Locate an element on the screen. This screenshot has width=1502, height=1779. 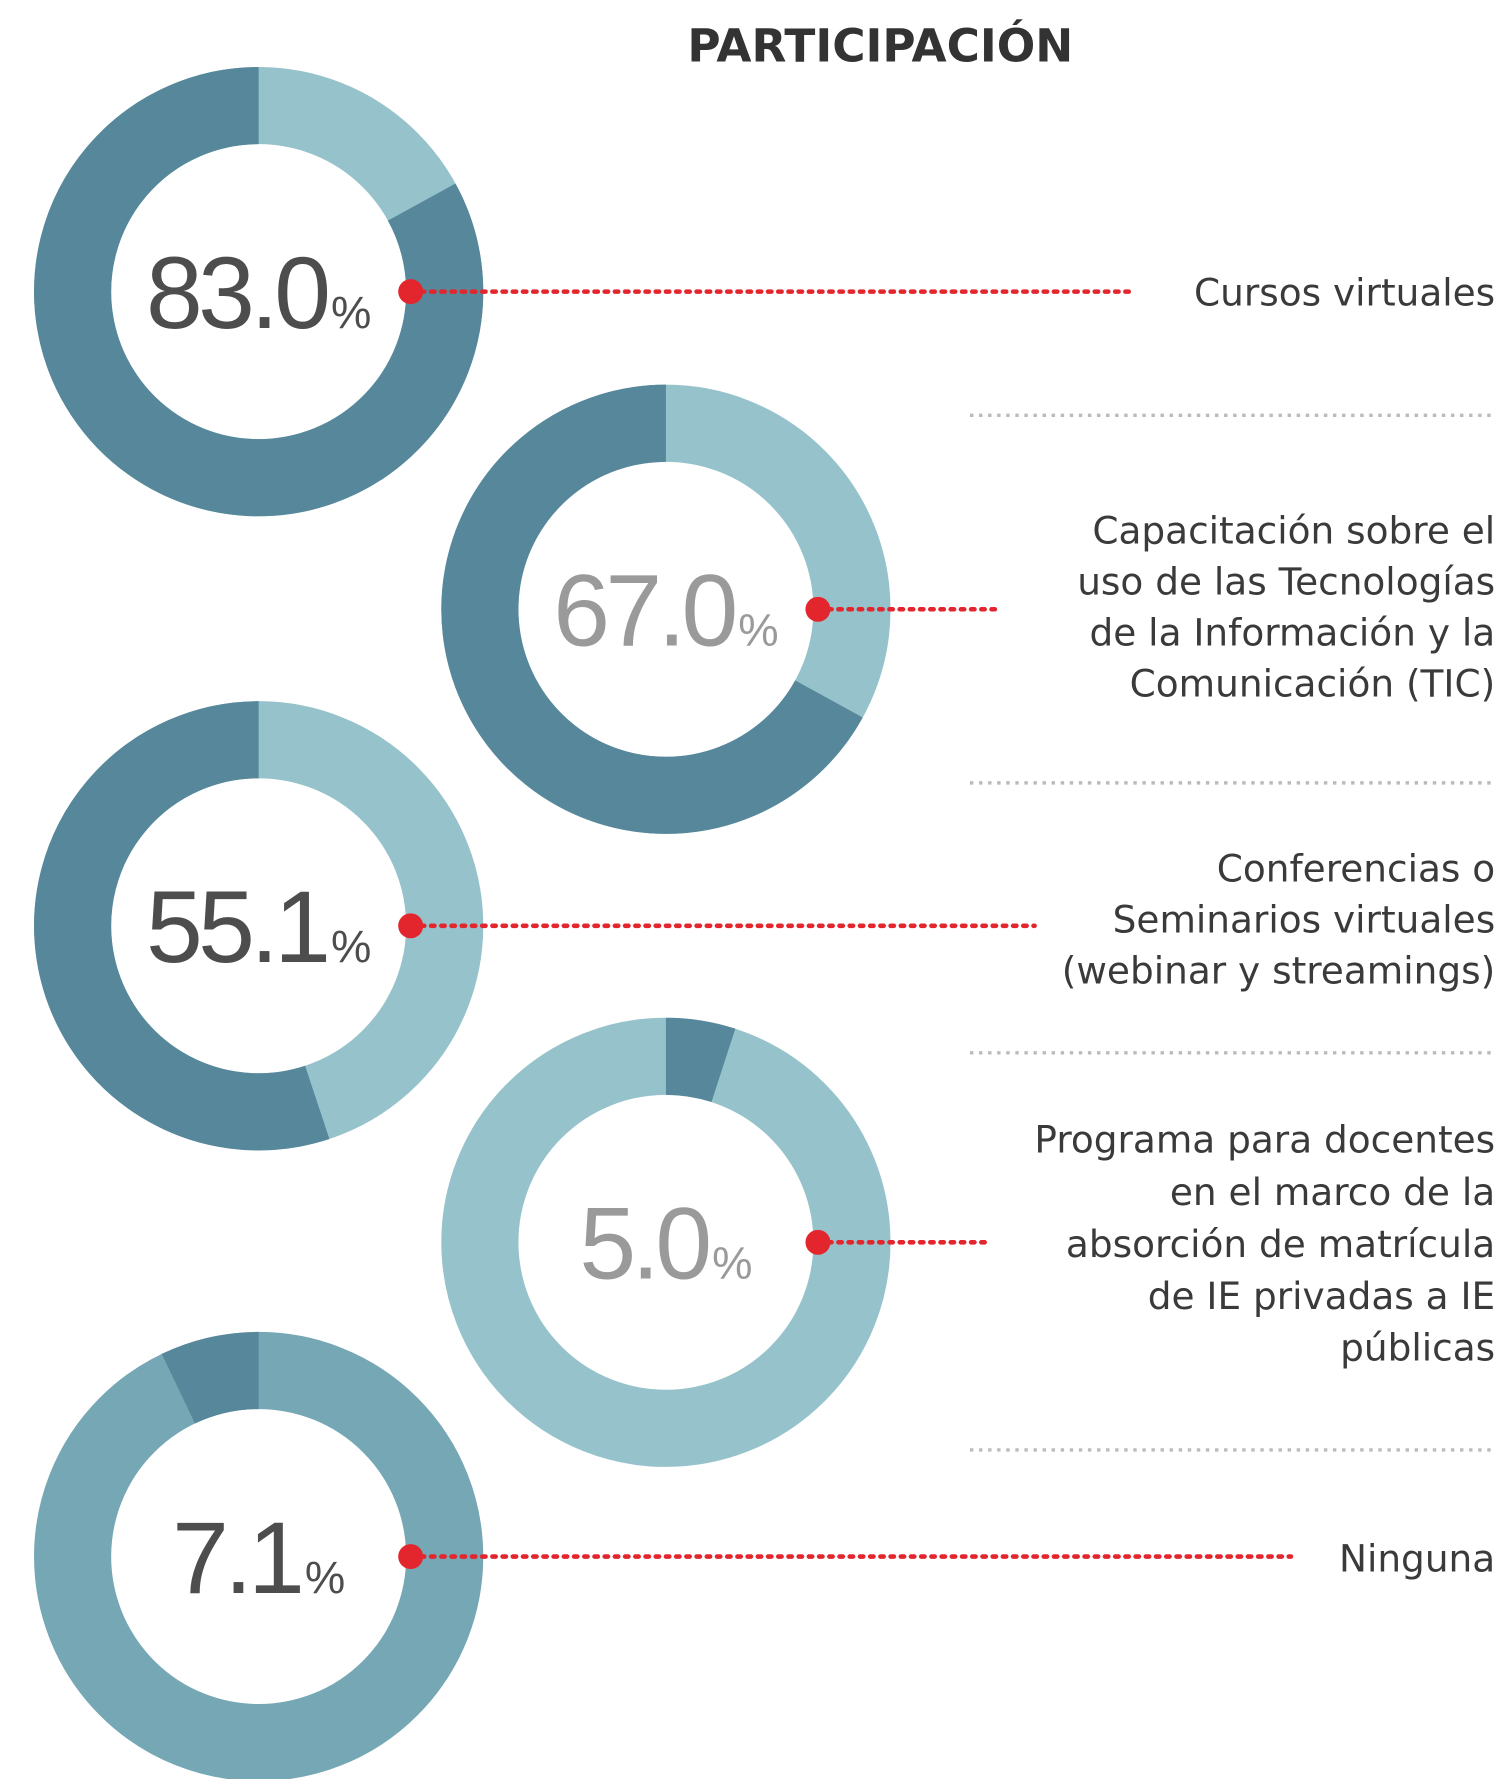
category-label: Cursos virtuales is located at coordinates (1344, 292).